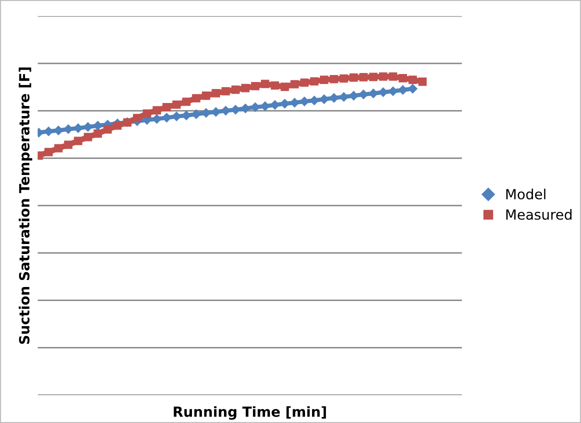 The image size is (581, 423). I want to click on y-axis-title: Suction Saturation Temperature [F], so click(25, 206).